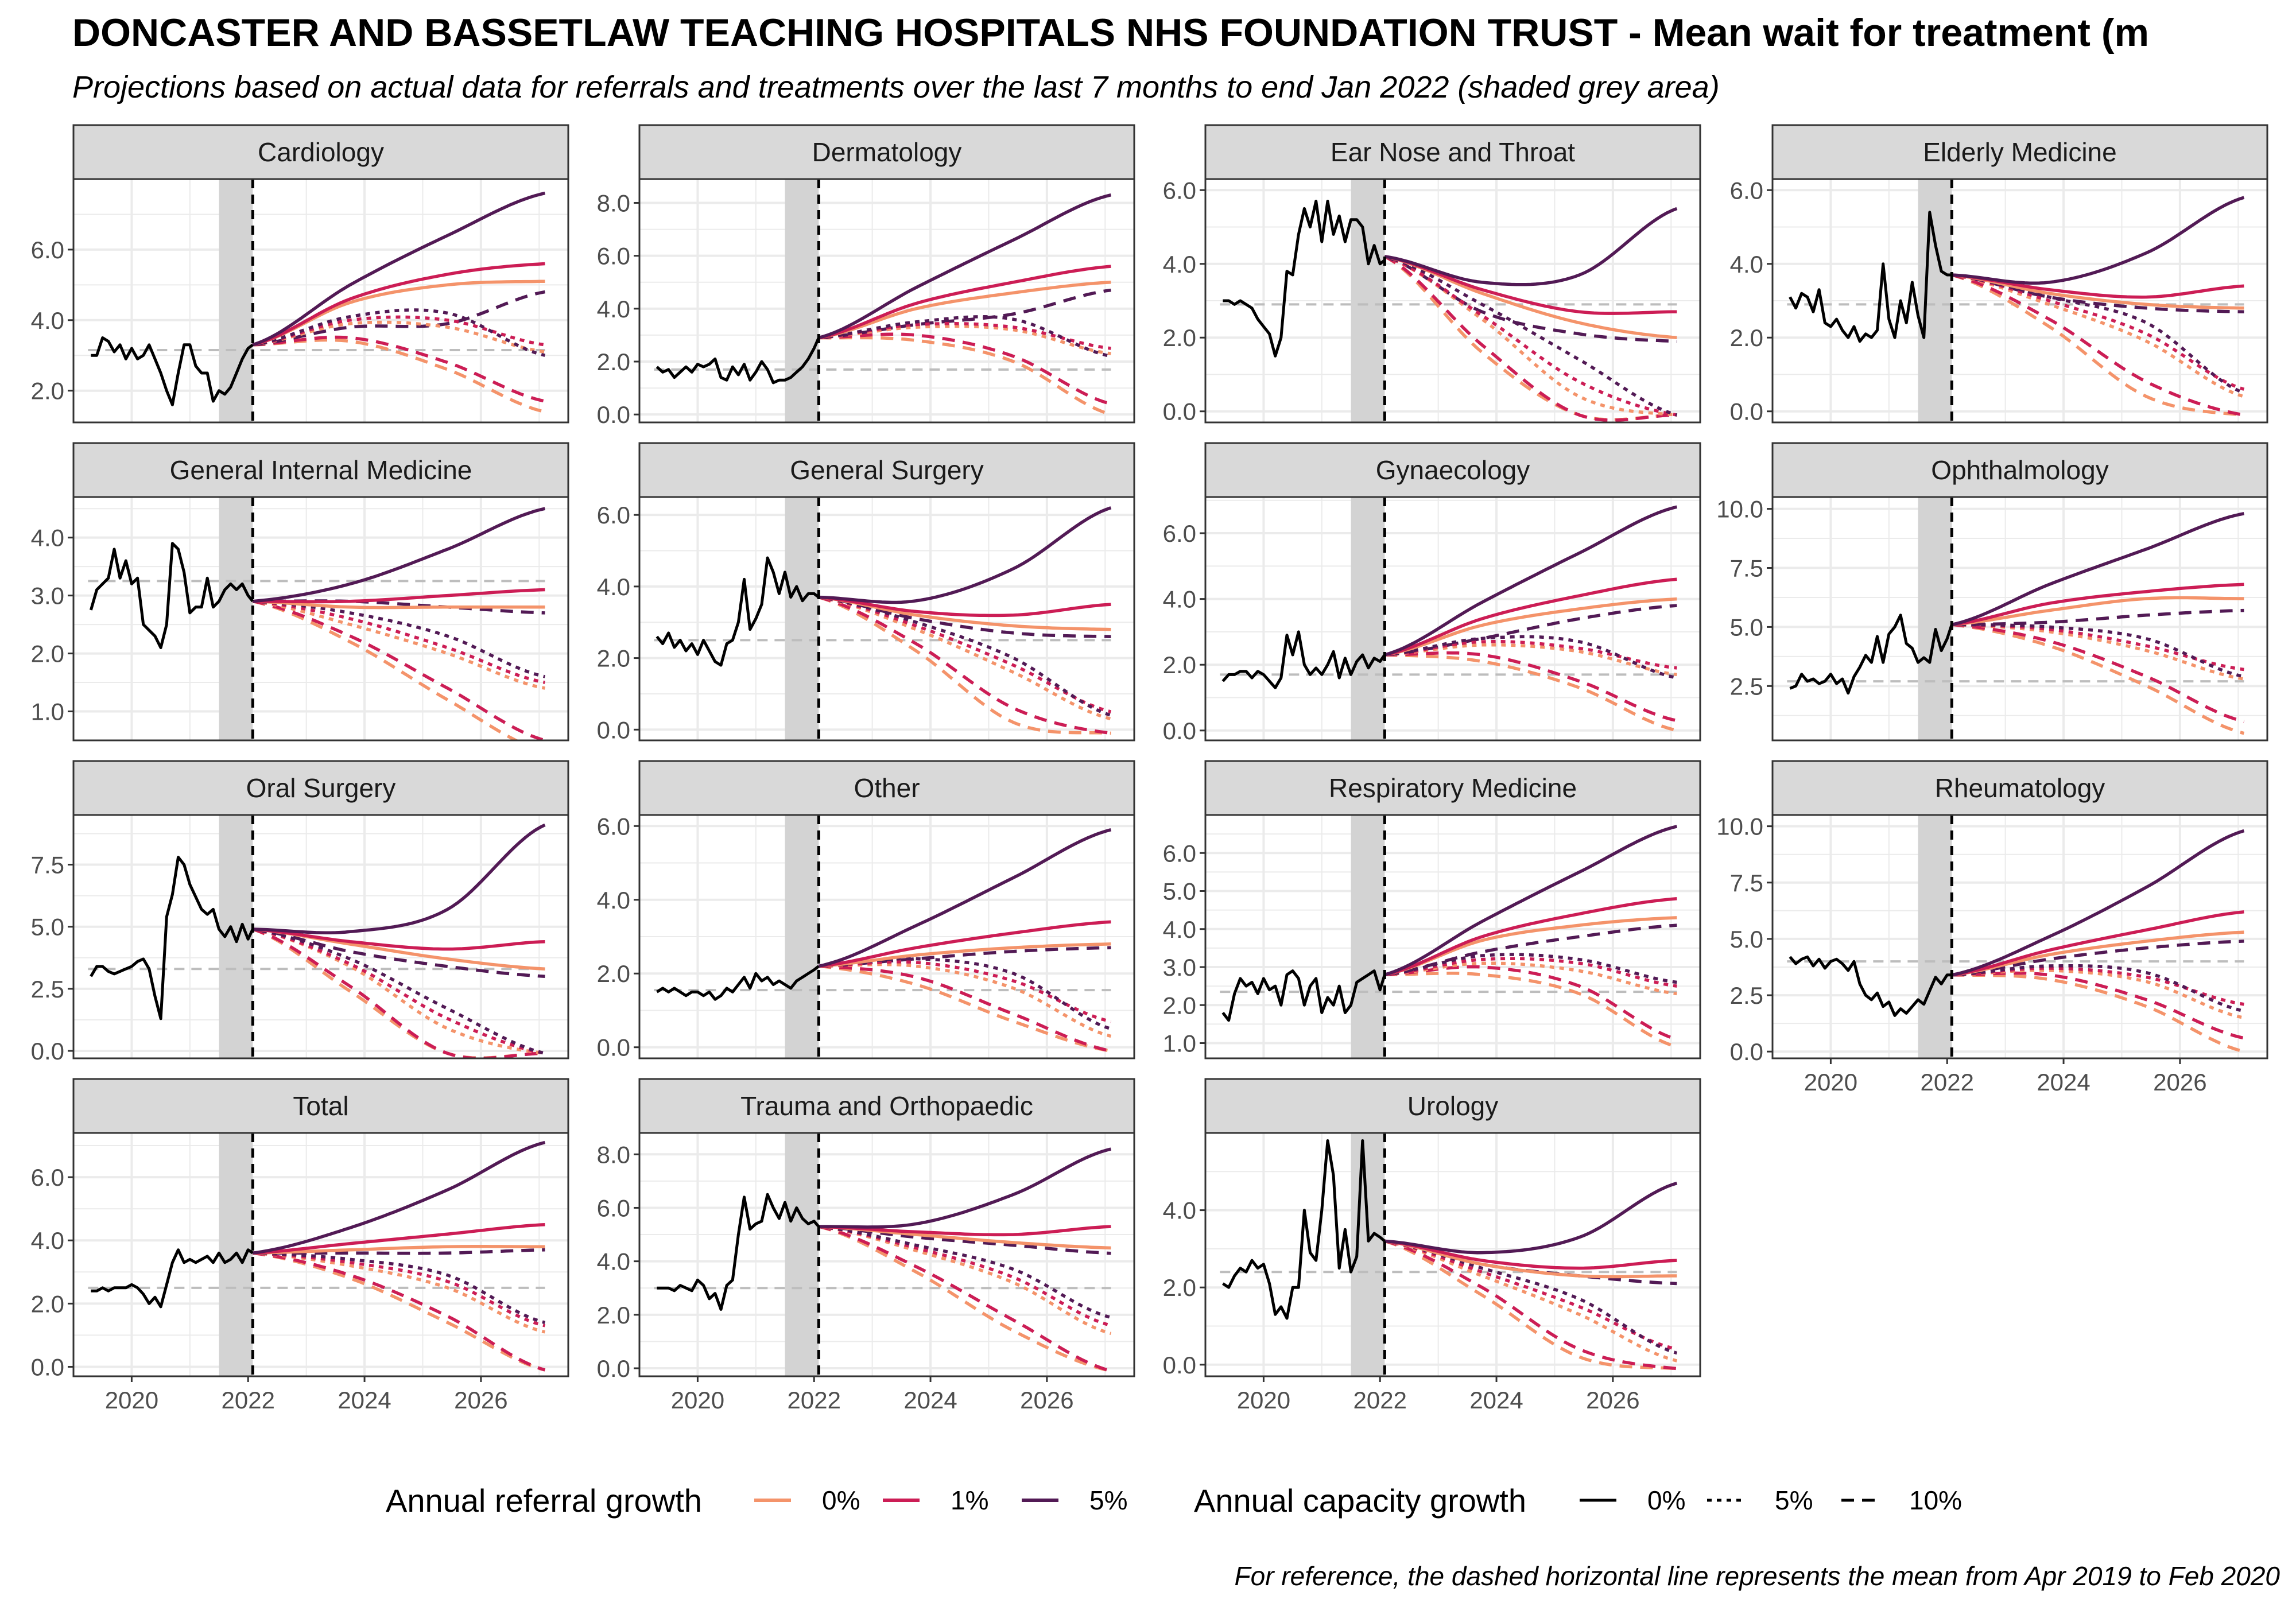 The height and width of the screenshot is (1607, 2296). What do you see at coordinates (300, 592) in the screenshot?
I see `panel-general-internal-medicine: General Internal Medicine 1.0 2.0 3.0 4.0` at bounding box center [300, 592].